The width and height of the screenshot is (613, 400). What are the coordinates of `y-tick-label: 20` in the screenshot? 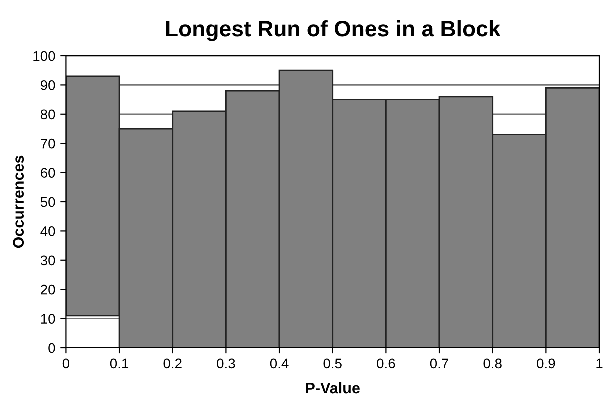 It's located at (48, 289).